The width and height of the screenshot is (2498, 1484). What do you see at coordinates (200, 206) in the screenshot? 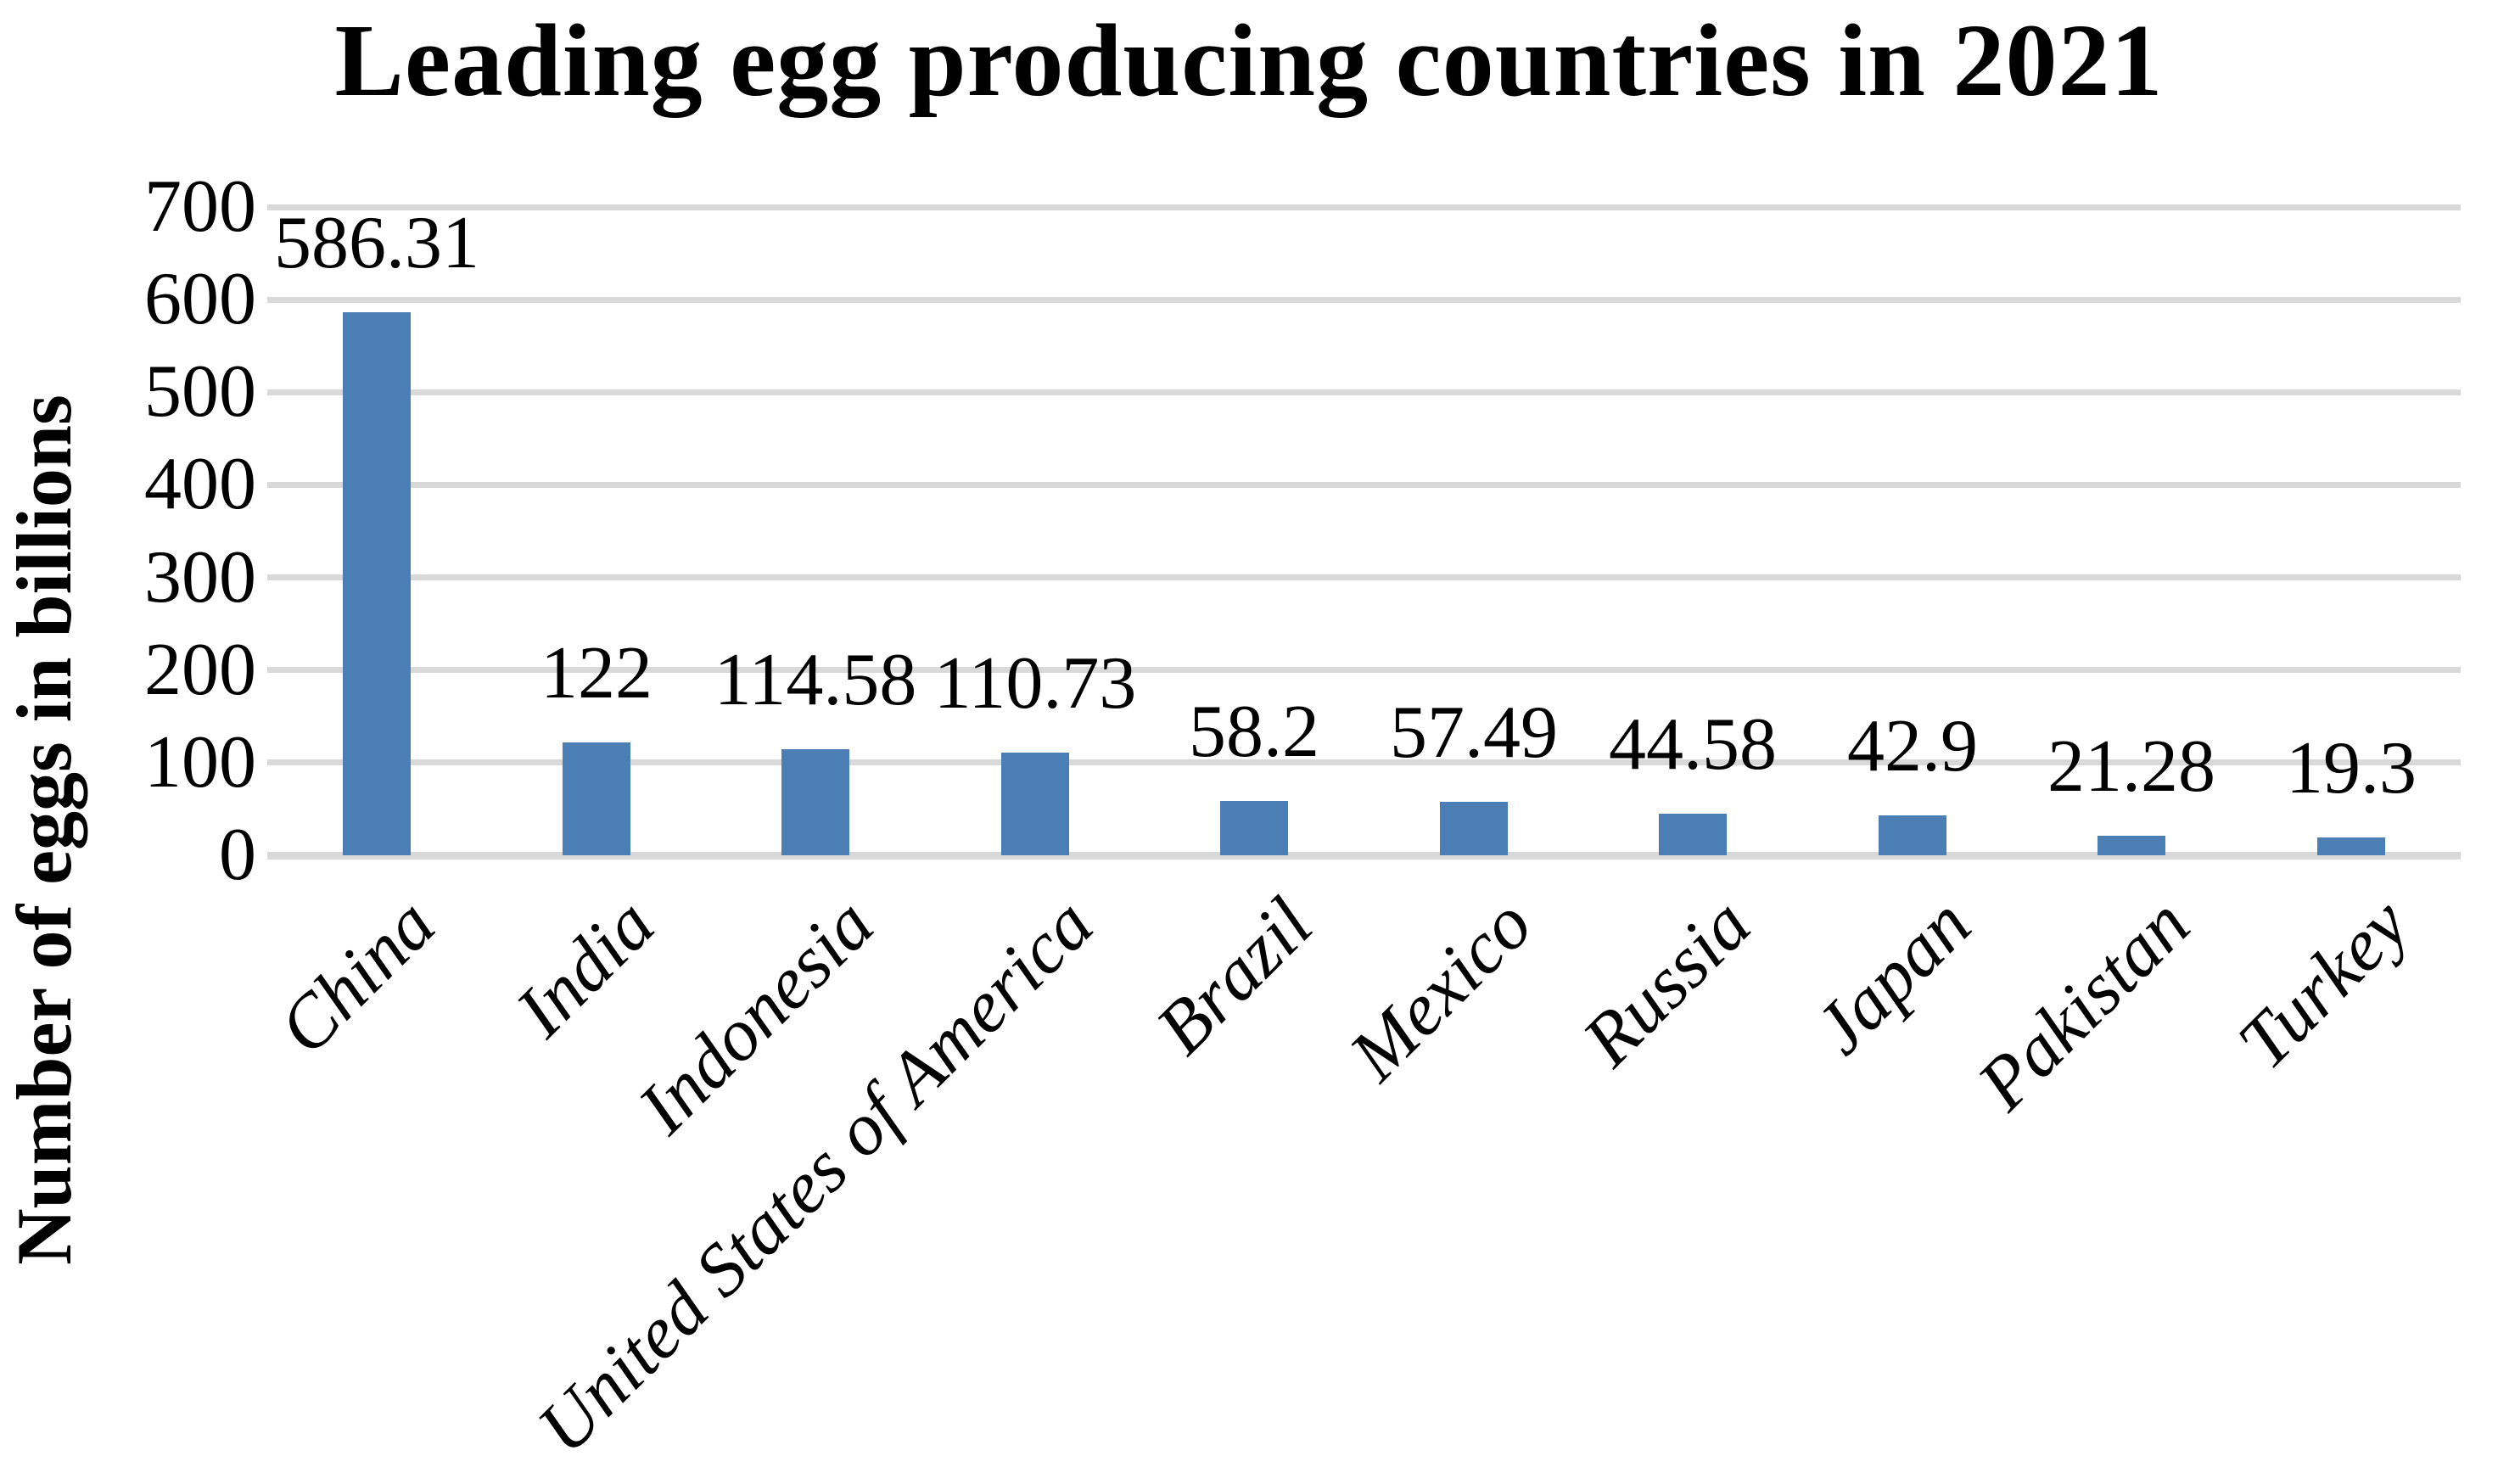
I see `y-tick-label-700: 700` at bounding box center [200, 206].